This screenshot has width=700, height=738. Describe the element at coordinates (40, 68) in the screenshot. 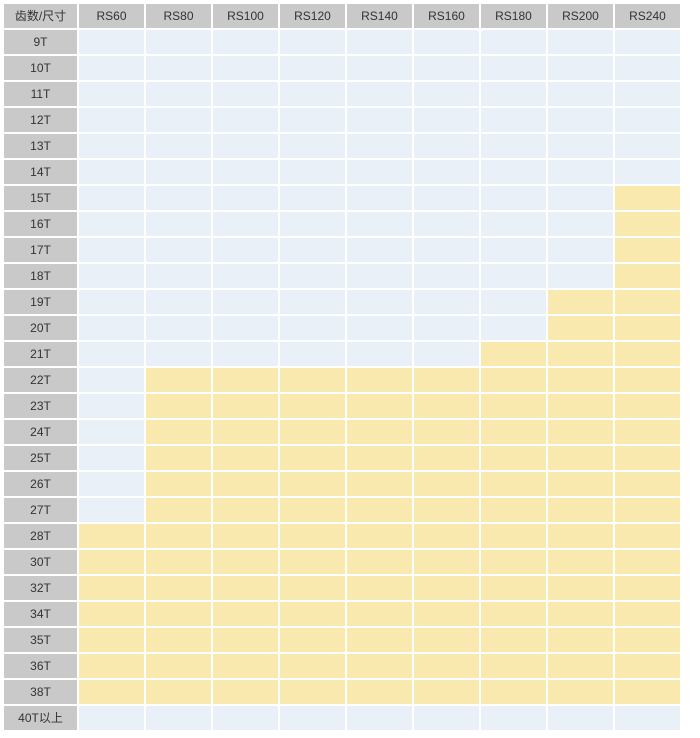

I see `row-label-10T: 10T` at that location.